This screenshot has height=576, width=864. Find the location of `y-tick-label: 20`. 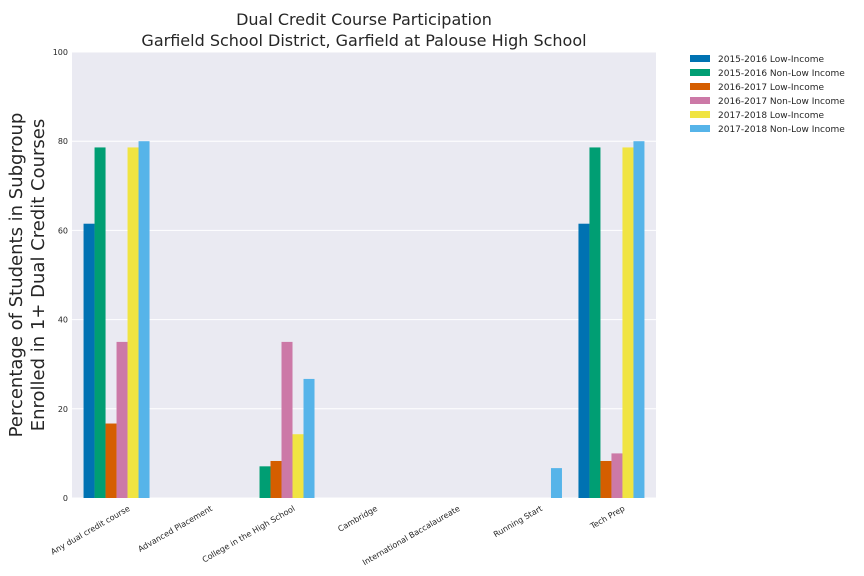

y-tick-label: 20 is located at coordinates (63, 409).